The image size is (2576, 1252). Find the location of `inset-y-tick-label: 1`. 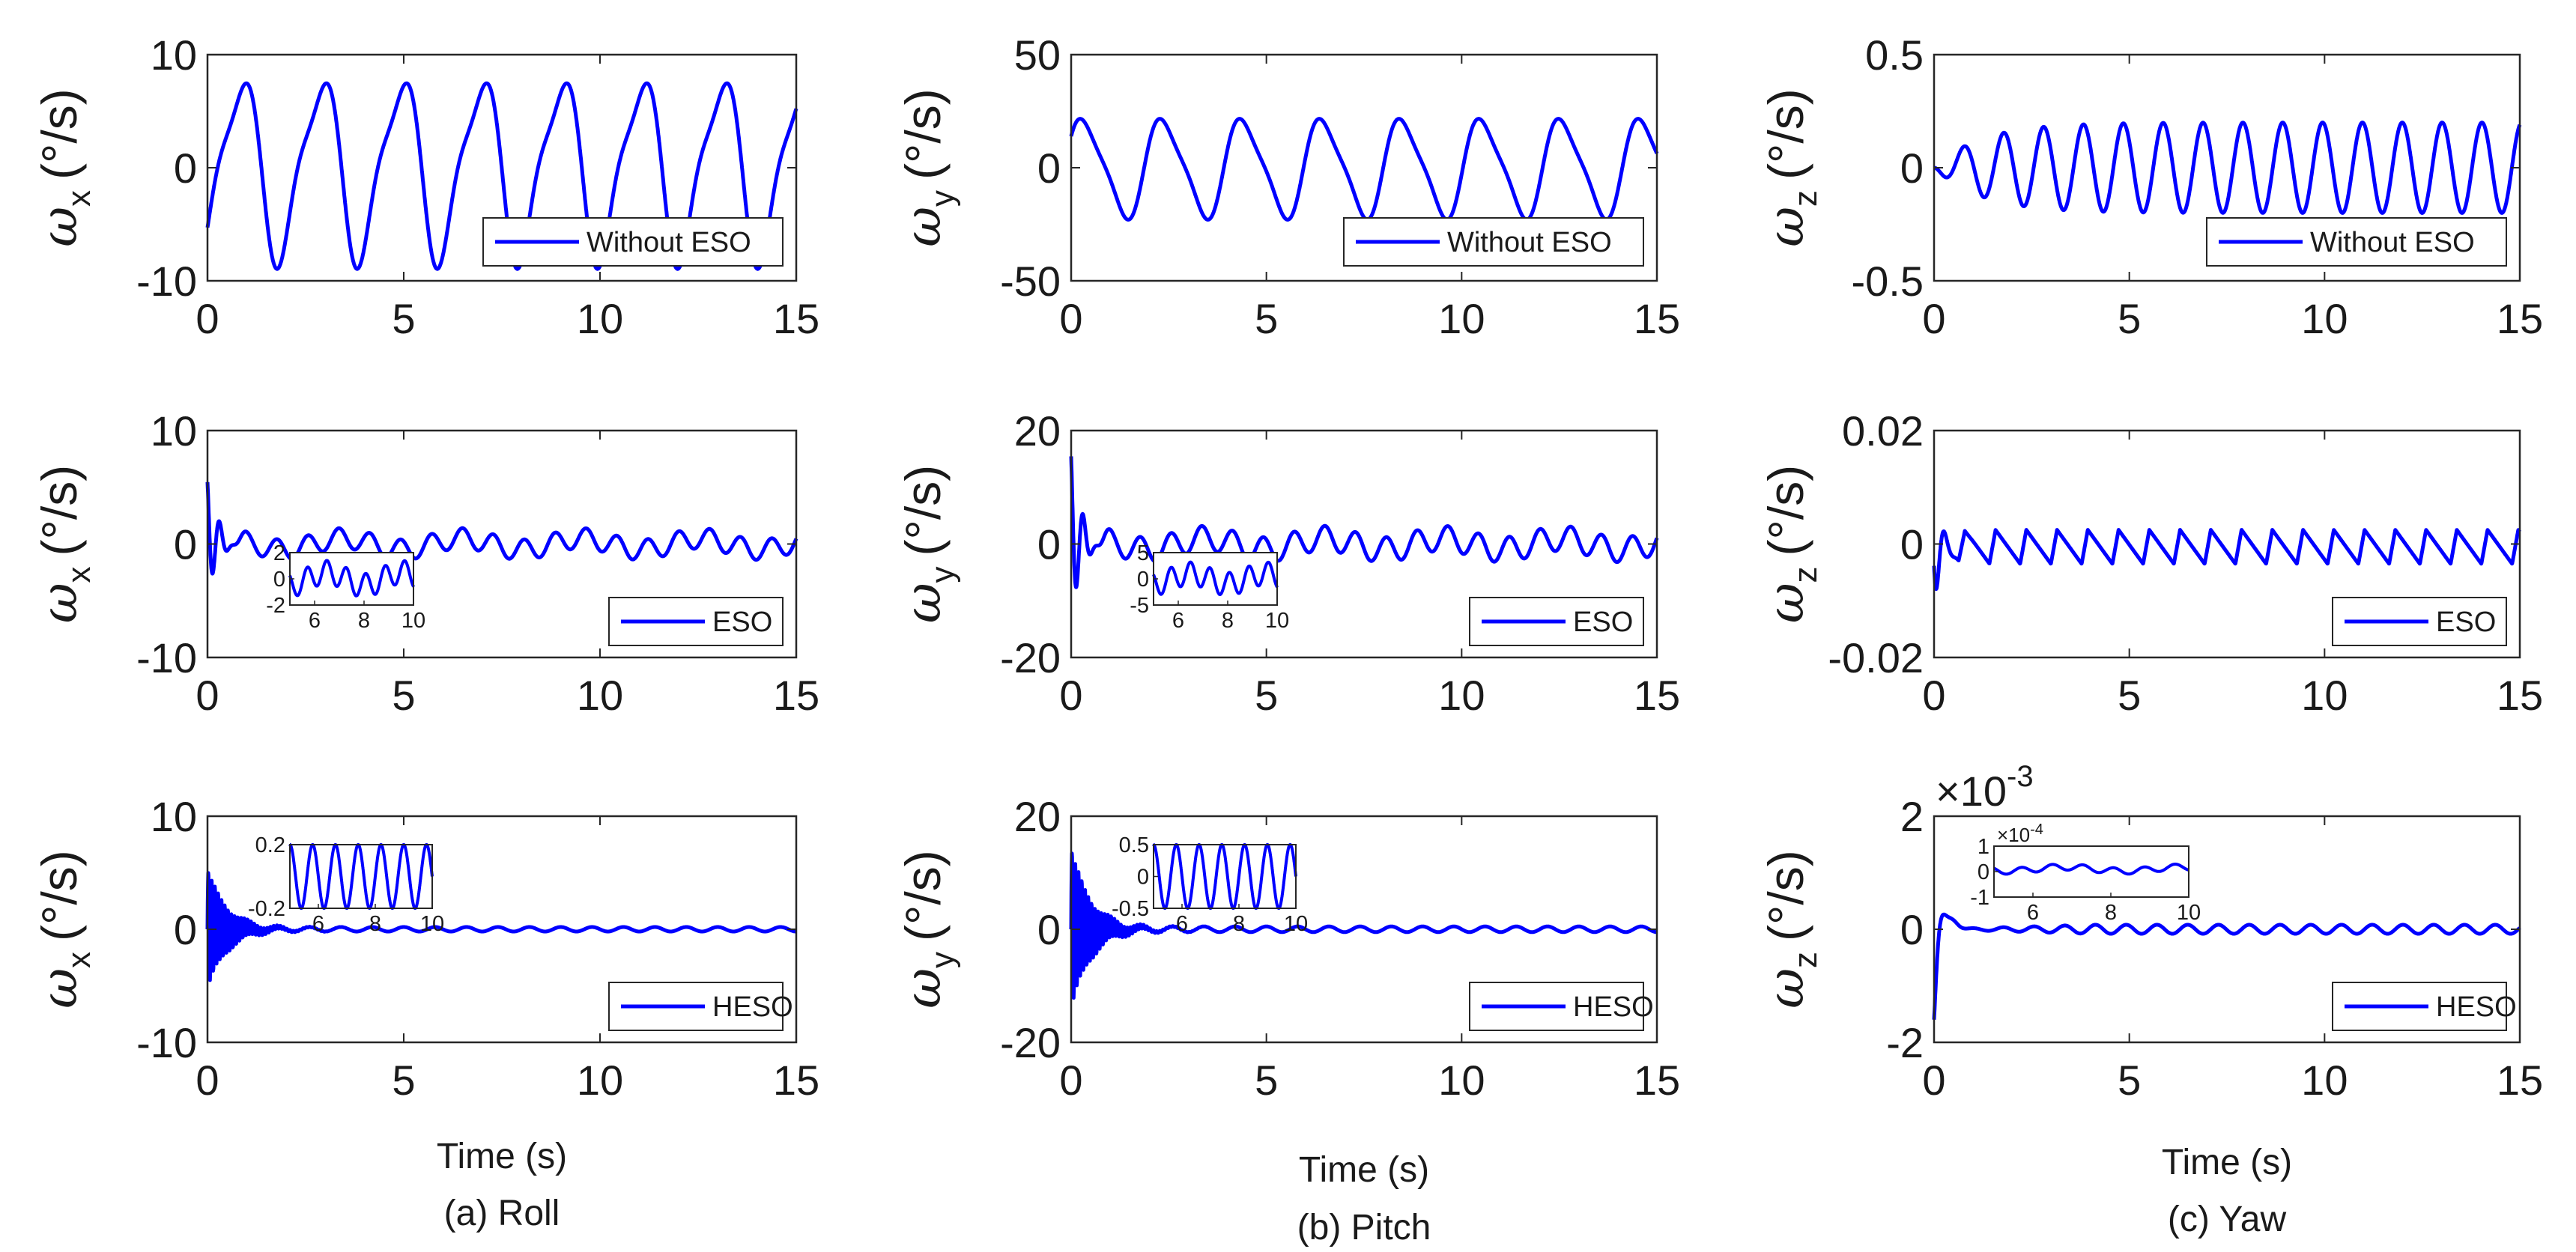

inset-y-tick-label: 1 is located at coordinates (1983, 847).